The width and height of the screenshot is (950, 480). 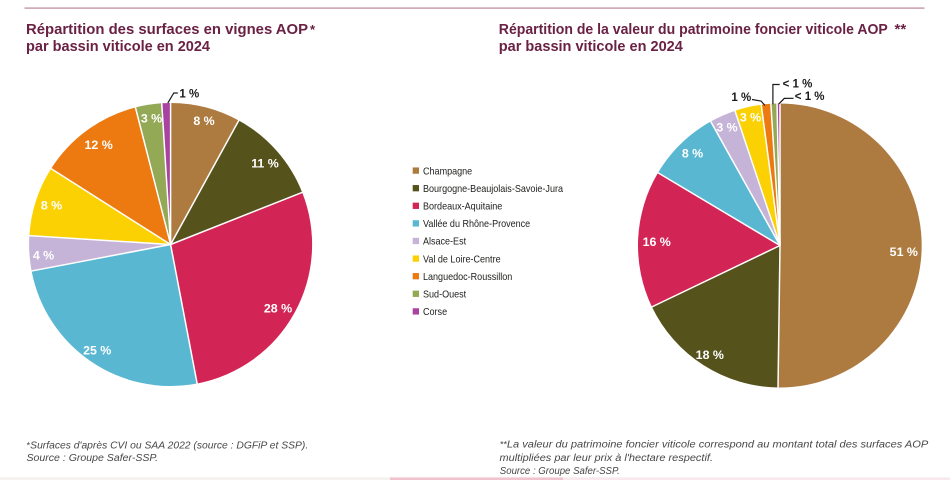 I want to click on svg-text: Champagne, so click(x=447, y=171).